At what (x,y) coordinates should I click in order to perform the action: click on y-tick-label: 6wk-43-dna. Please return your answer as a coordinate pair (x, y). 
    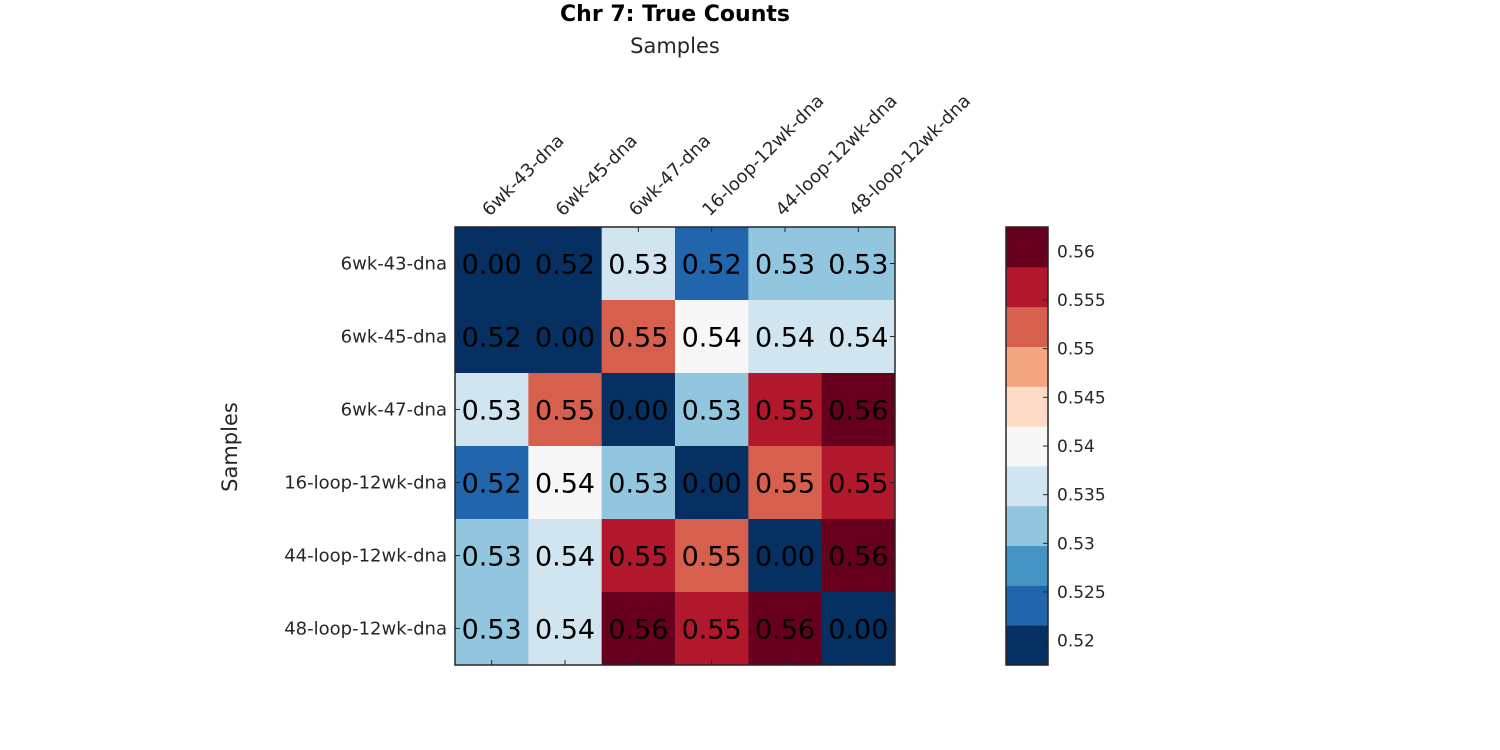
    Looking at the image, I should click on (394, 264).